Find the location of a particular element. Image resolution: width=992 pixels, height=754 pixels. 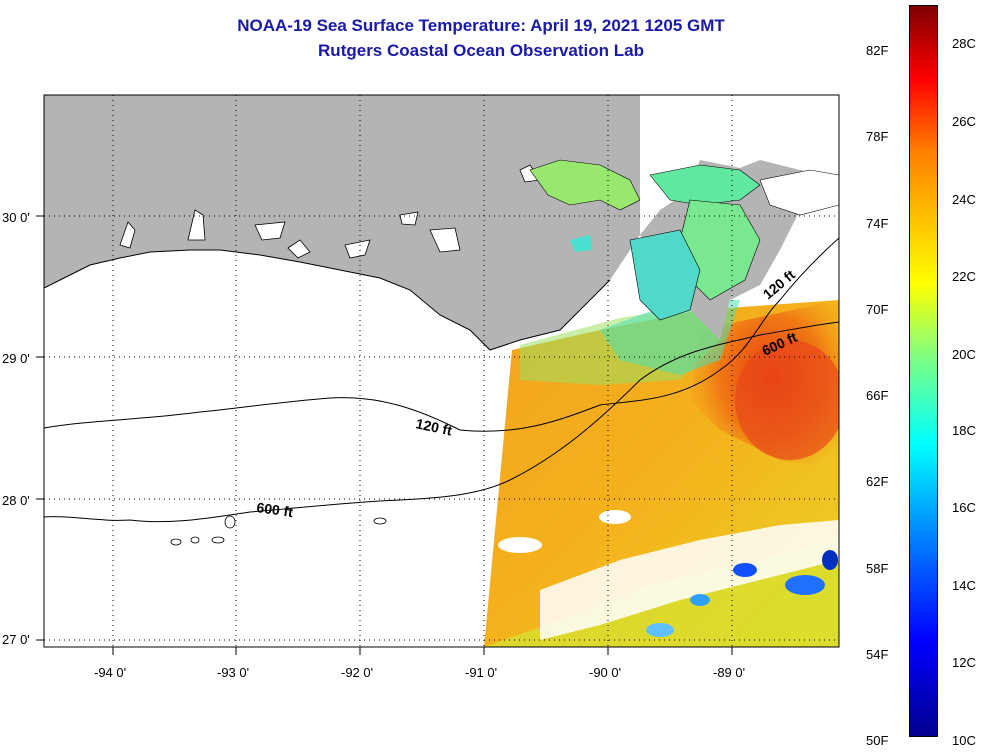

lon-label-90: -90 0' is located at coordinates (605, 672).